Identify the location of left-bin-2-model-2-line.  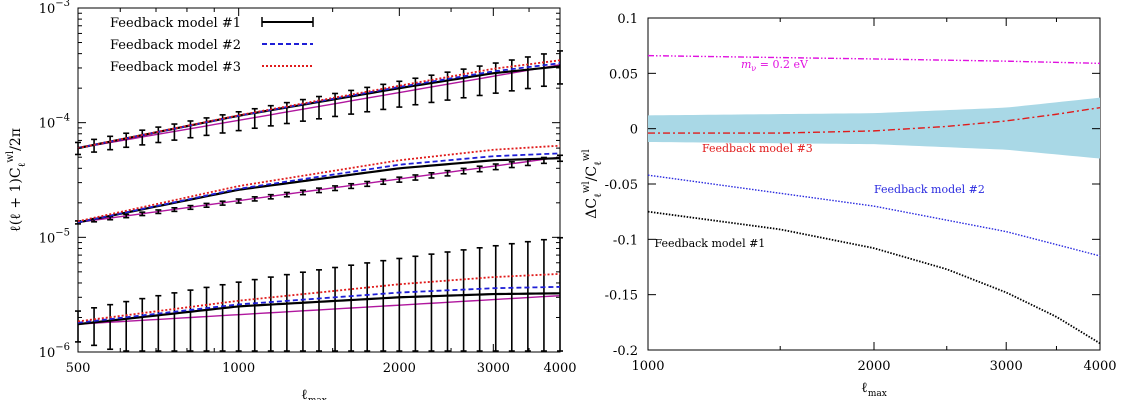
(319, 188).